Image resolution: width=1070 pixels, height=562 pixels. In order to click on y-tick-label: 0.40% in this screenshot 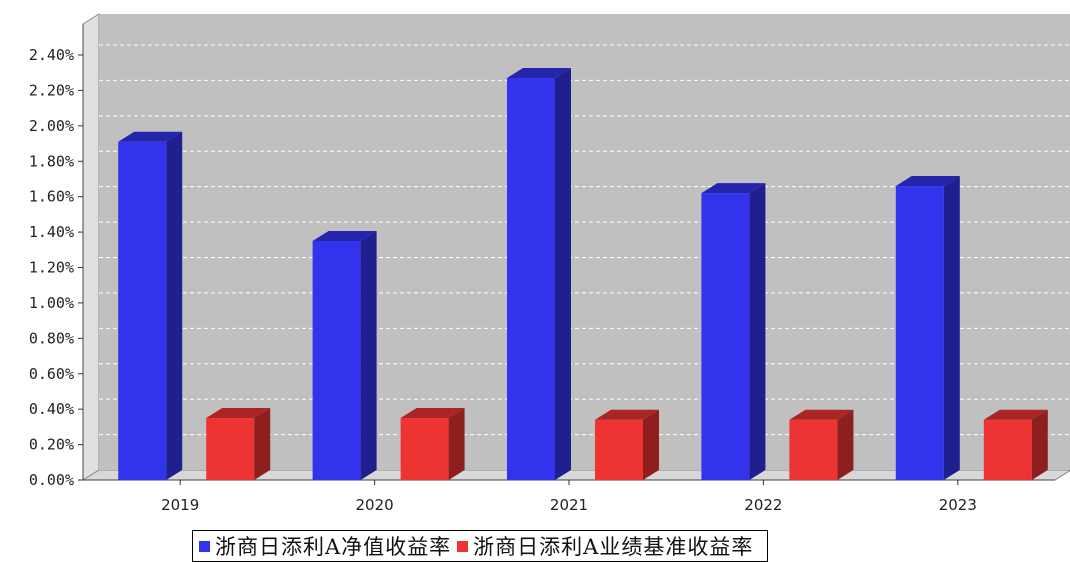, I will do `click(51, 409)`.